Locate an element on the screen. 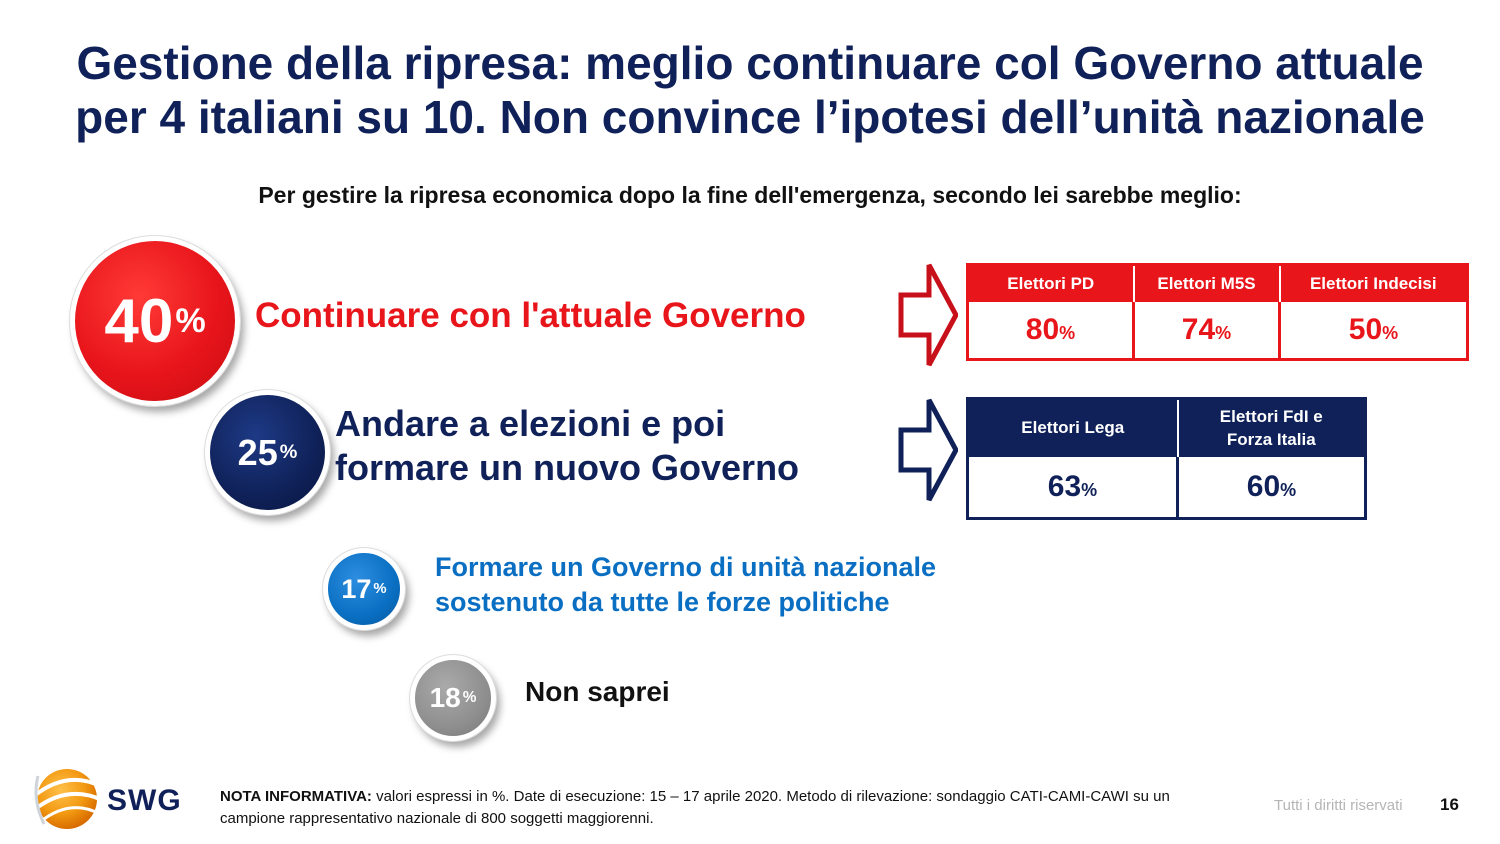  option-label-3-line-1: Formare un Governo di unità nazionale is located at coordinates (686, 567).